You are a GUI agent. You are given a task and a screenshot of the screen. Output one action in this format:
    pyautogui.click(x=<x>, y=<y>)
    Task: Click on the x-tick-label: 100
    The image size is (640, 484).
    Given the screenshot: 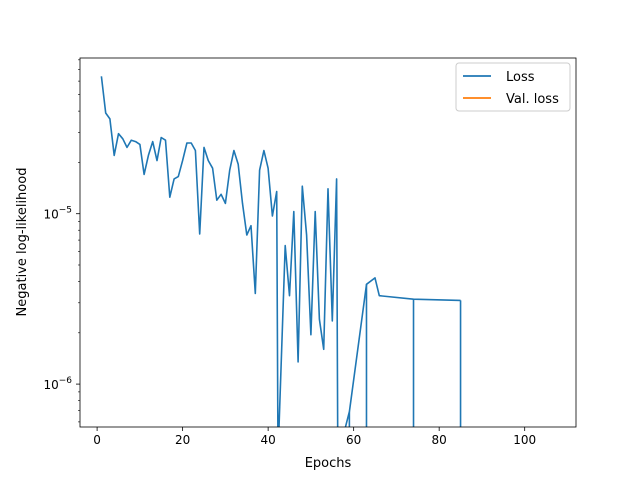 What is the action you would take?
    pyautogui.click(x=524, y=440)
    